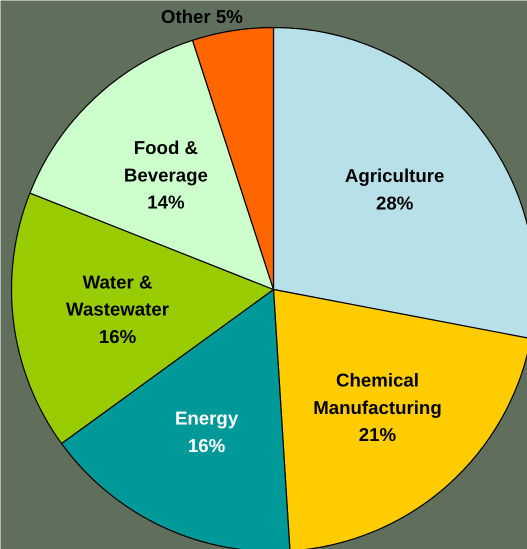 The image size is (527, 549). What do you see at coordinates (395, 203) in the screenshot?
I see `data-label: 28%` at bounding box center [395, 203].